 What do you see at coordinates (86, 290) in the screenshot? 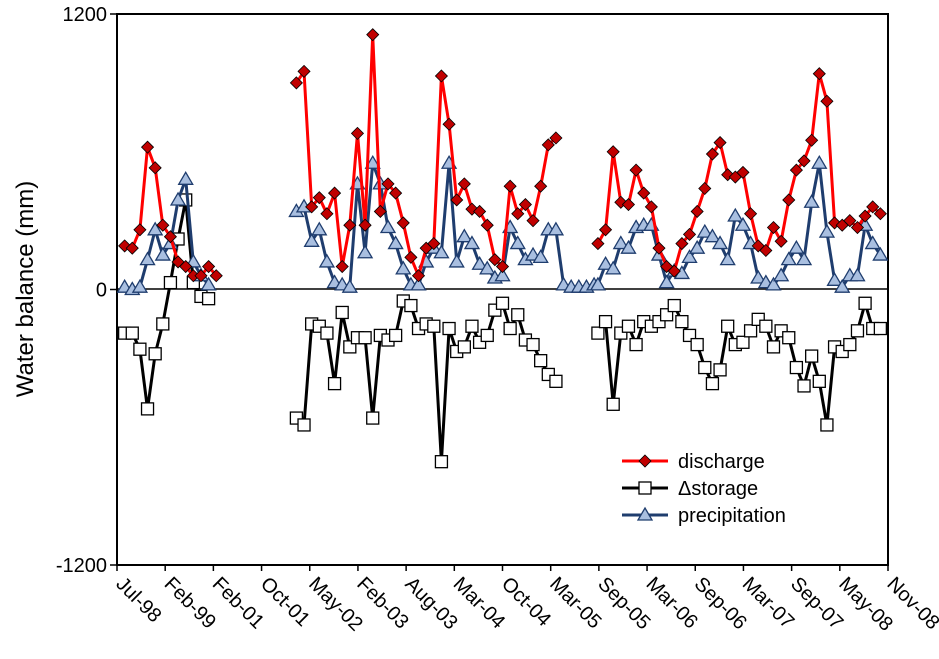
I see `y-axis-ticks: 1200 0 -1200` at bounding box center [86, 290].